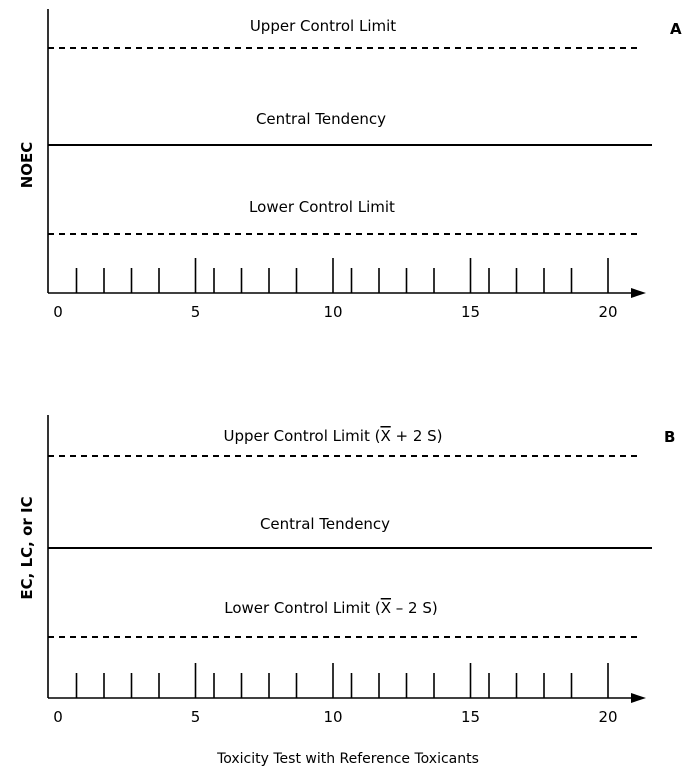 The image size is (697, 773). Describe the element at coordinates (638, 698) in the screenshot. I see `panel-b-x-axis-arrowhead` at that location.